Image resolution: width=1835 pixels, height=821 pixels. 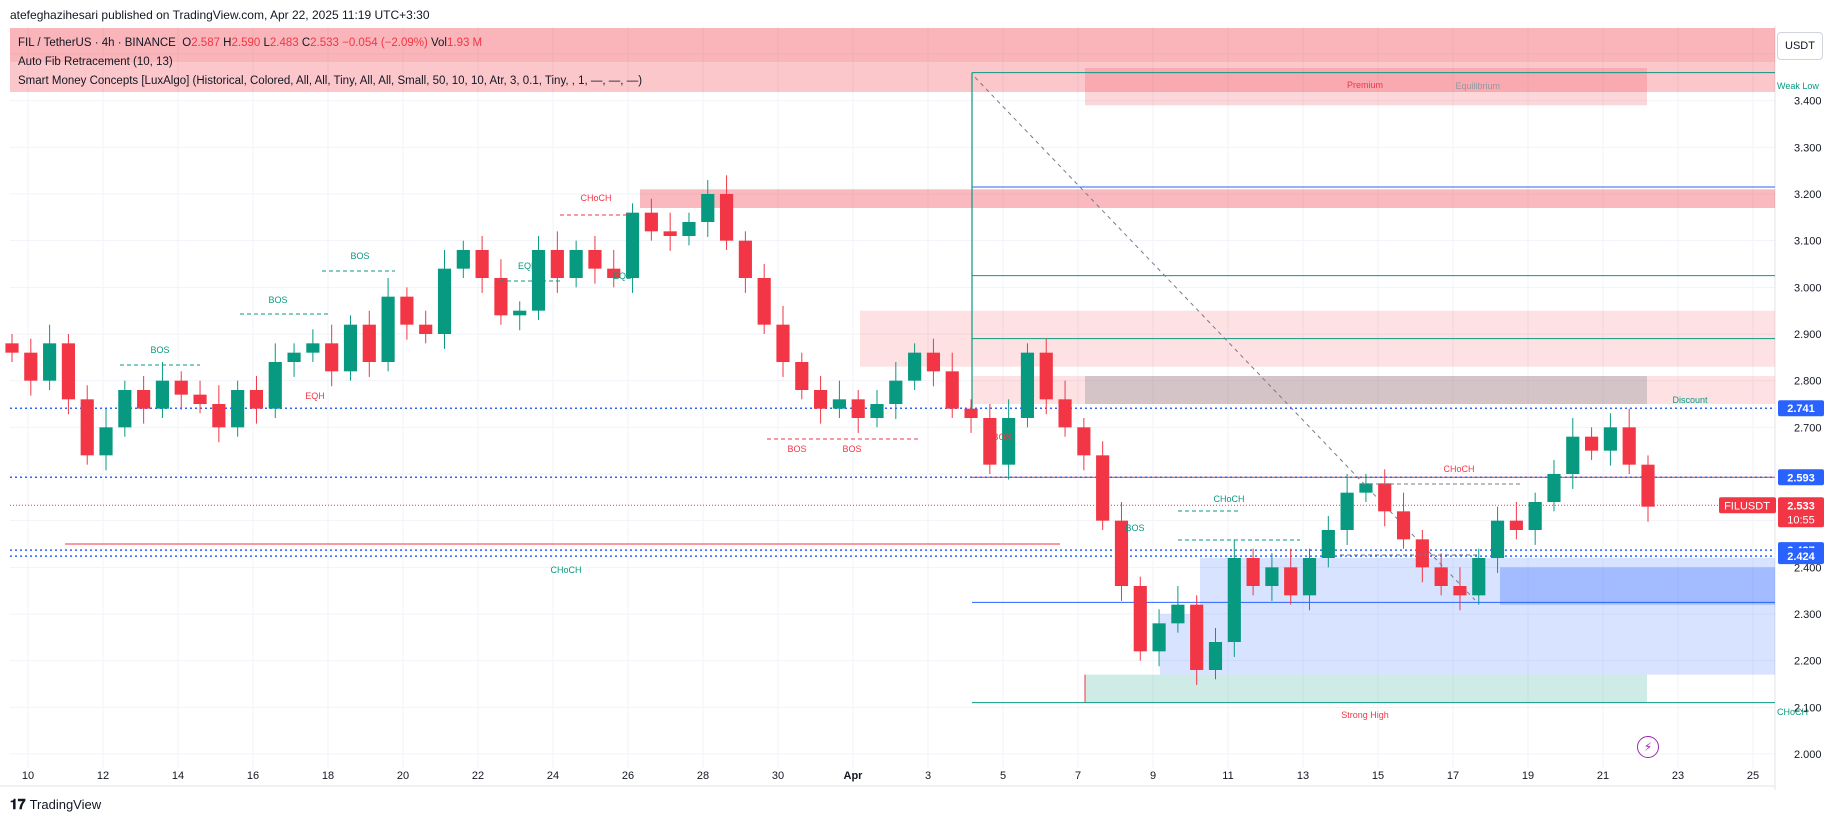 I want to click on level-price-value: 2.424, so click(x=1801, y=557).